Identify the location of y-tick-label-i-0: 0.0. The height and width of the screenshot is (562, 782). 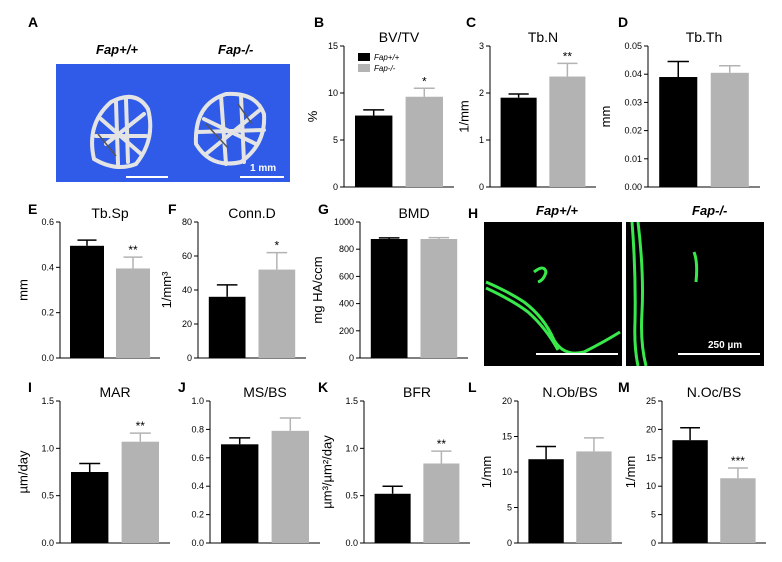
(47, 543).